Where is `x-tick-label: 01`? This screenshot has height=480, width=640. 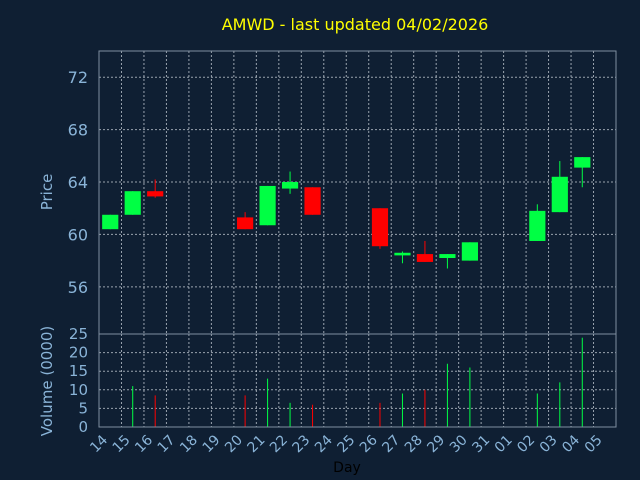
x-tick-label: 01 is located at coordinates (504, 444).